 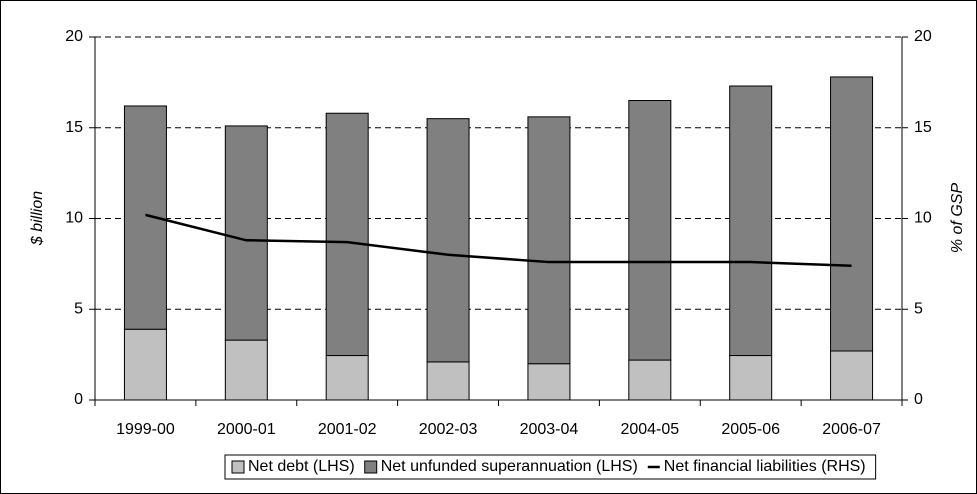 What do you see at coordinates (923, 36) in the screenshot?
I see `y2-tick-label: 20` at bounding box center [923, 36].